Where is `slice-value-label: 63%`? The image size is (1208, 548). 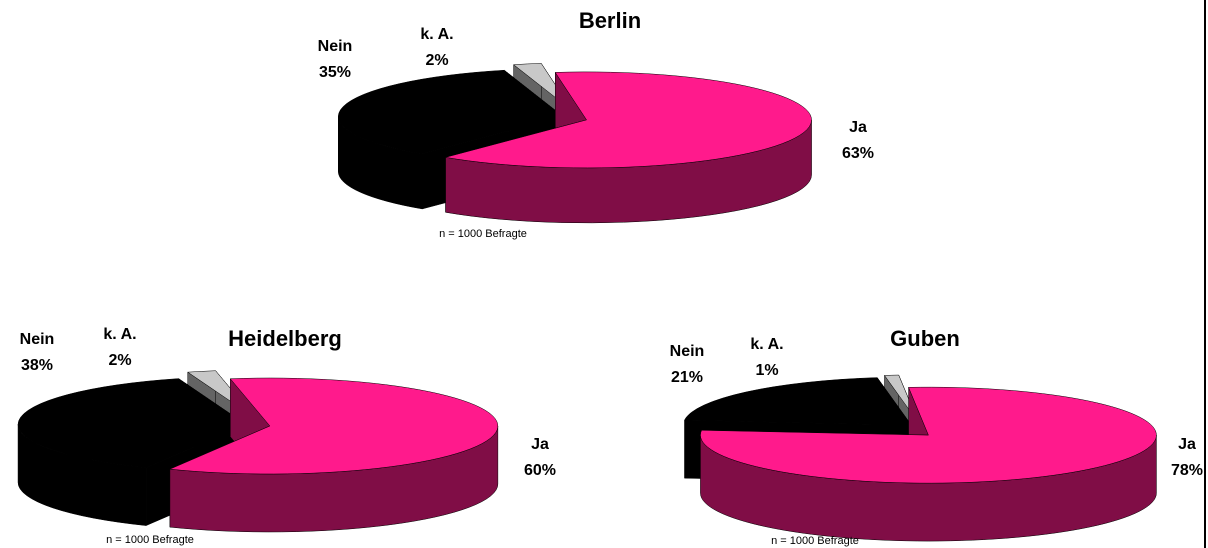
slice-value-label: 63% is located at coordinates (858, 153).